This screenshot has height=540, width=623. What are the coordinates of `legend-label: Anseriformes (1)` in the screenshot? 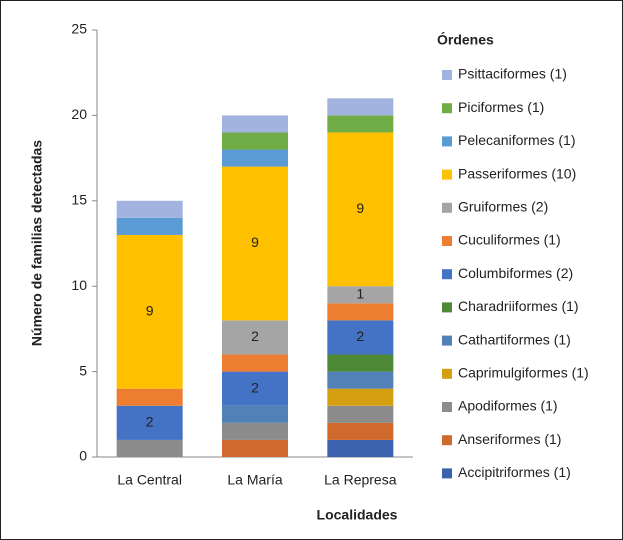 It's located at (509, 439).